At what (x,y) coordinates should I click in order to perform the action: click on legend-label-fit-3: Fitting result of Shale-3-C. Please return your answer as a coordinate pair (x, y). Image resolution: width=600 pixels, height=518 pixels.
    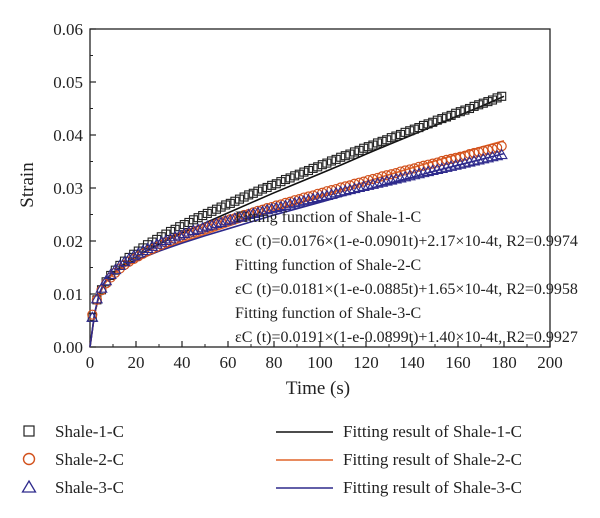
    Looking at the image, I should click on (432, 487).